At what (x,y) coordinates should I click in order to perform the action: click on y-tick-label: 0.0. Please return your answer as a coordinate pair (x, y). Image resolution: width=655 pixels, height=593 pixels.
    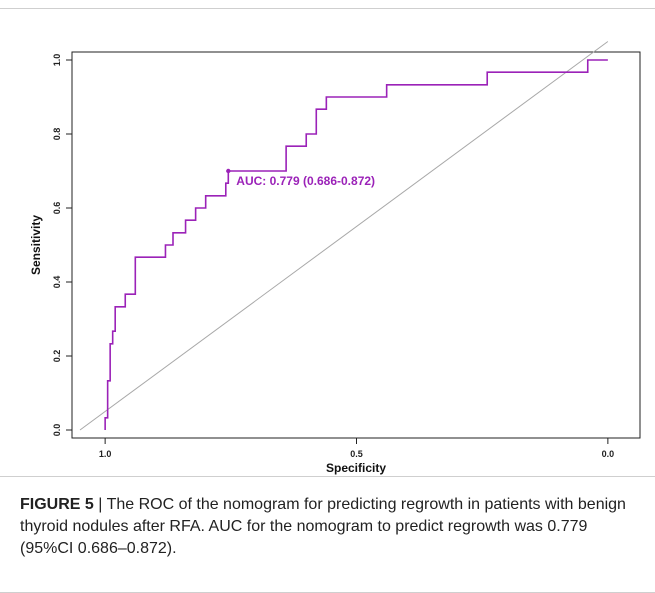
    Looking at the image, I should click on (57, 430).